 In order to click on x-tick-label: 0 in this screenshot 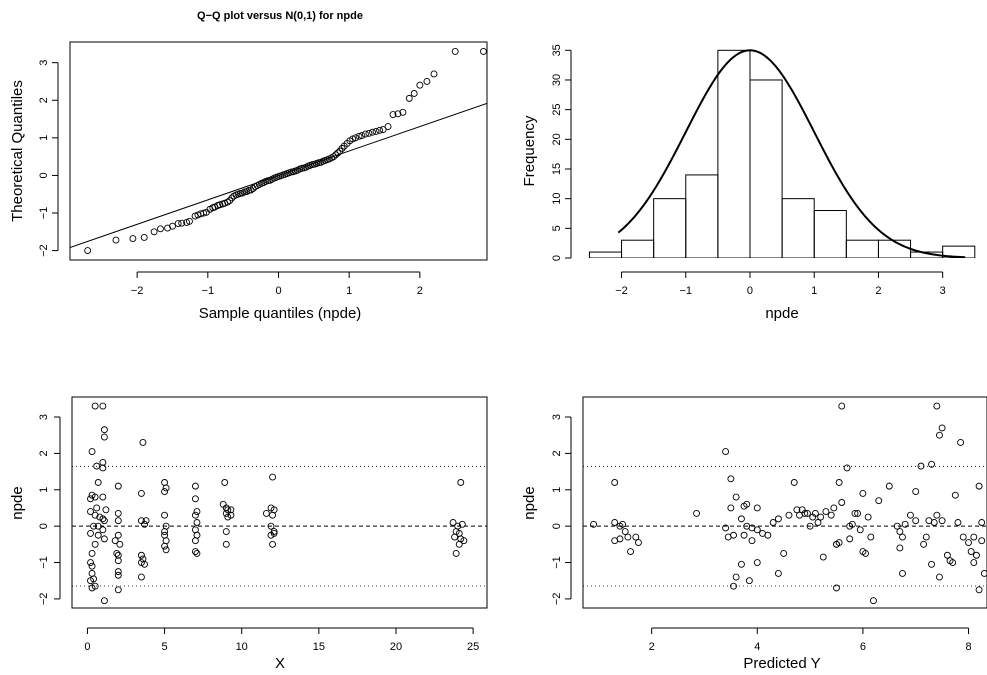, I will do `click(750, 291)`.